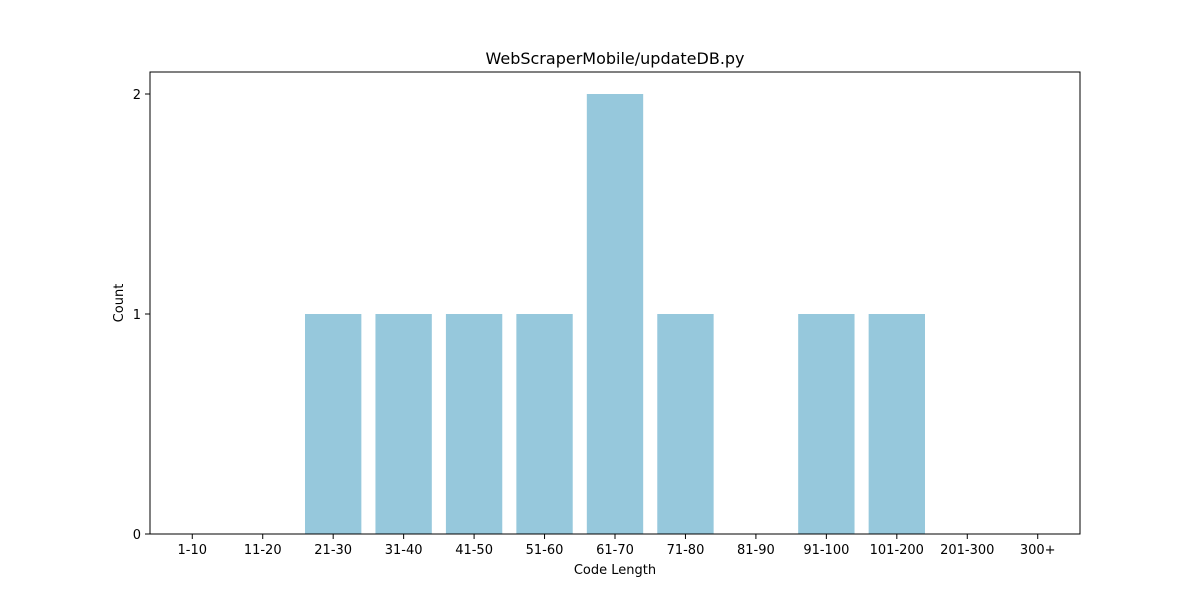 The width and height of the screenshot is (1200, 600). What do you see at coordinates (333, 550) in the screenshot?
I see `x-tick-label: 21-30` at bounding box center [333, 550].